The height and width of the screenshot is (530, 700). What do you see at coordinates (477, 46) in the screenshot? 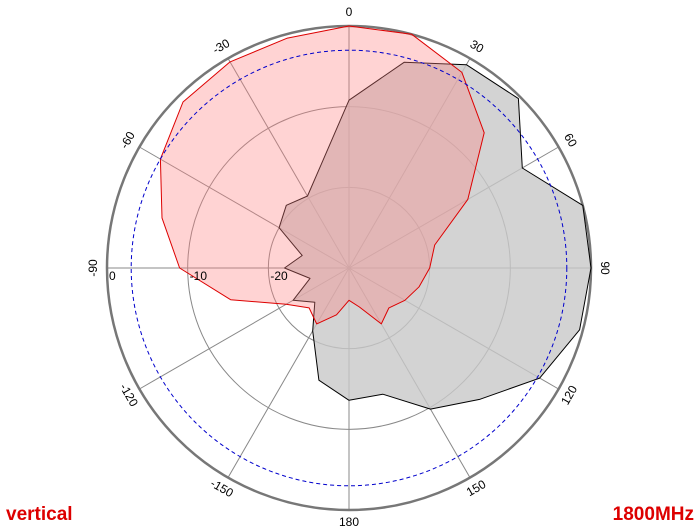
I see `angle-tick-label: 30` at bounding box center [477, 46].